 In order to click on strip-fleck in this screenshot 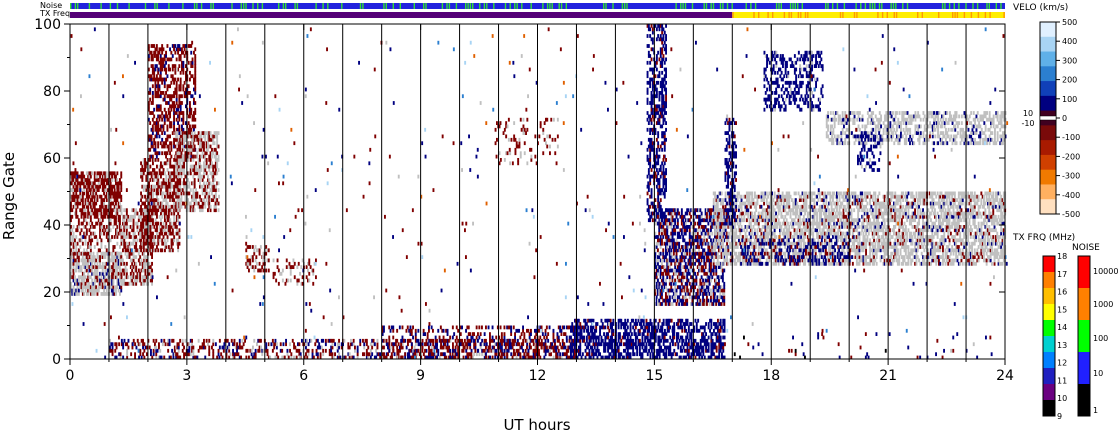, I will do `click(978, 15)`.